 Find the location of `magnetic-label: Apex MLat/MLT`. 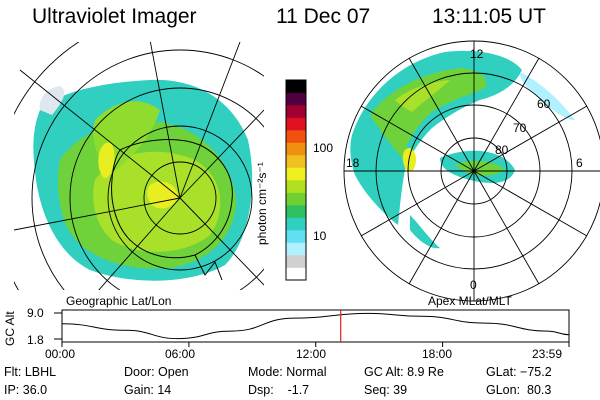

magnetic-label: Apex MLat/MLT is located at coordinates (470, 301).